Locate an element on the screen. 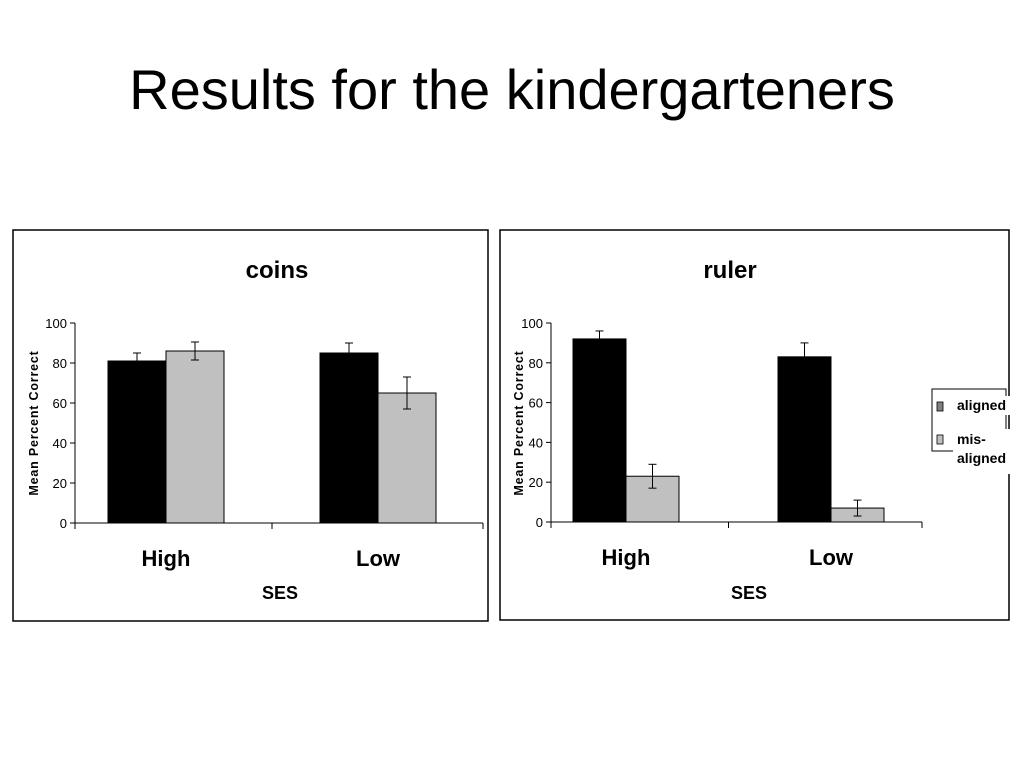  legend-swatch-misaligned is located at coordinates (940, 439).